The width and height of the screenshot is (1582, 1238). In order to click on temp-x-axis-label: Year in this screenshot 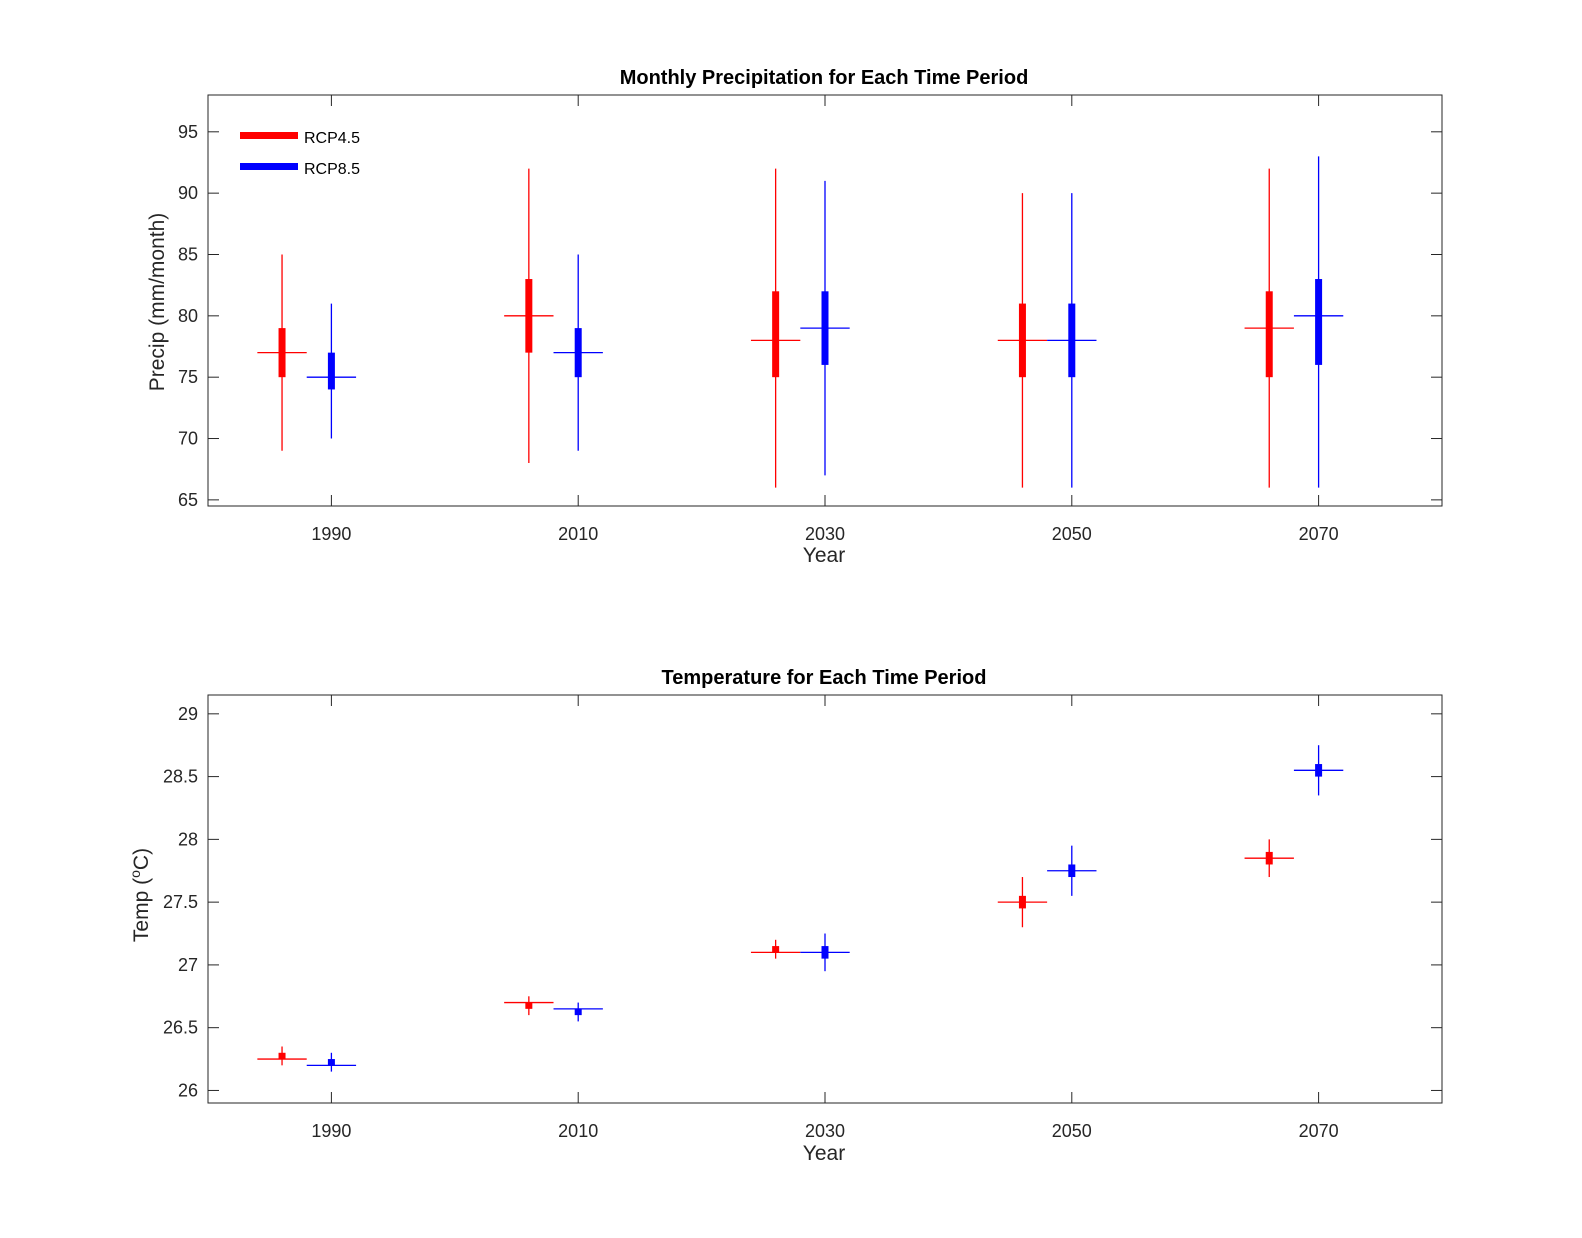, I will do `click(824, 1153)`.